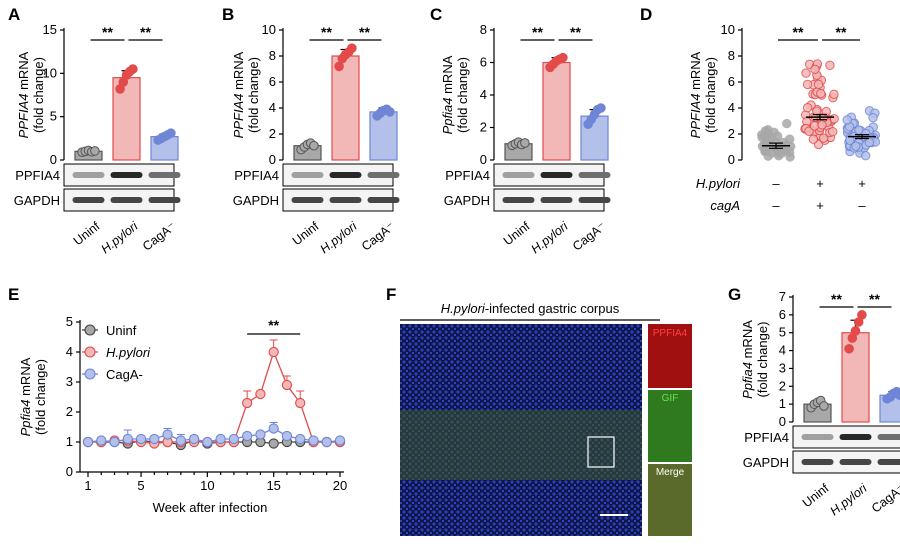 The image size is (900, 549). I want to click on panel-d-caga-sign: +, so click(820, 205).